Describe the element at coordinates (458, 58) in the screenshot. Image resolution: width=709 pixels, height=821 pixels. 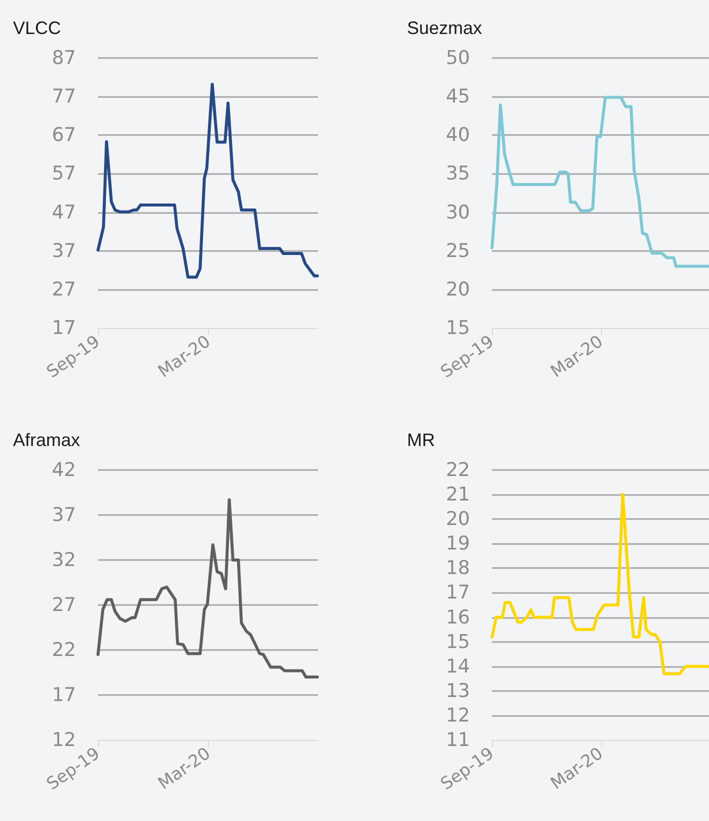
I see `y-tick-label: 50` at that location.